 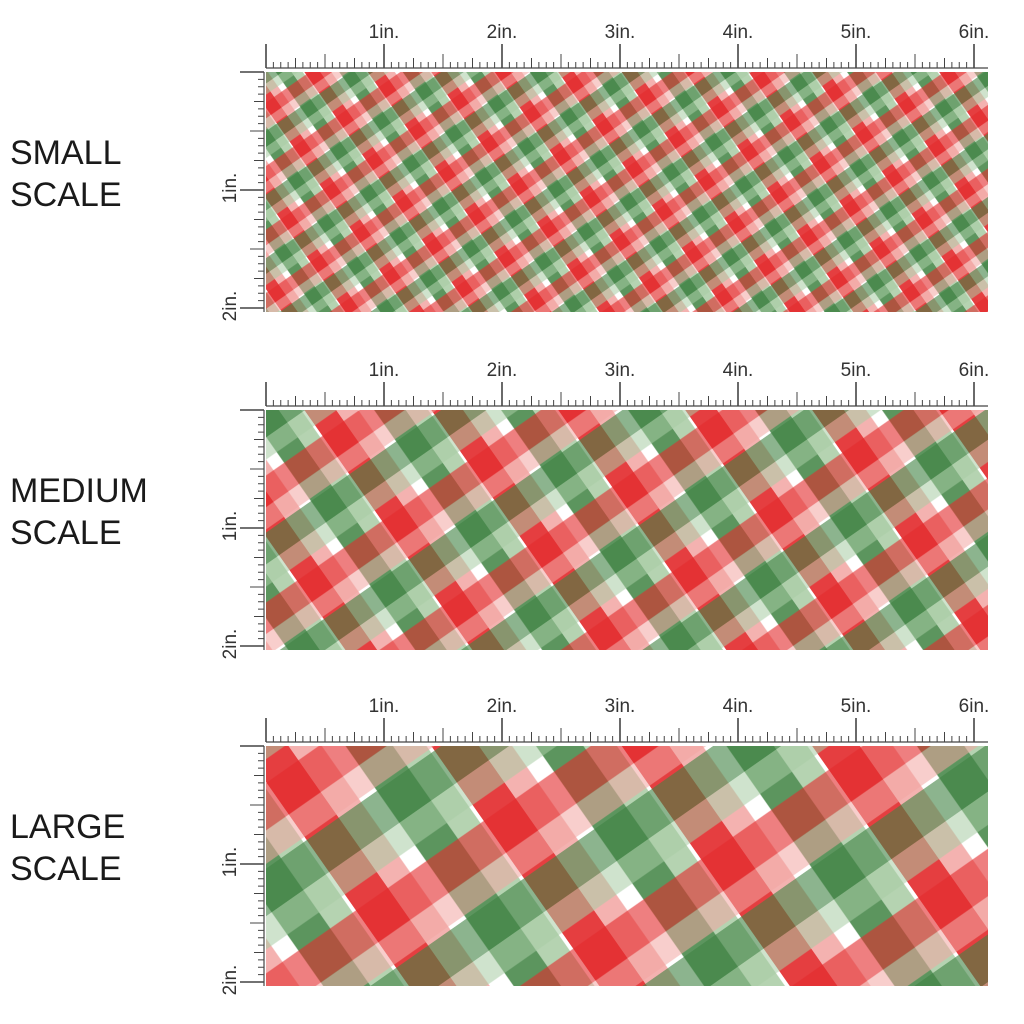 What do you see at coordinates (66, 153) in the screenshot?
I see `scale-label-line1: SMALL` at bounding box center [66, 153].